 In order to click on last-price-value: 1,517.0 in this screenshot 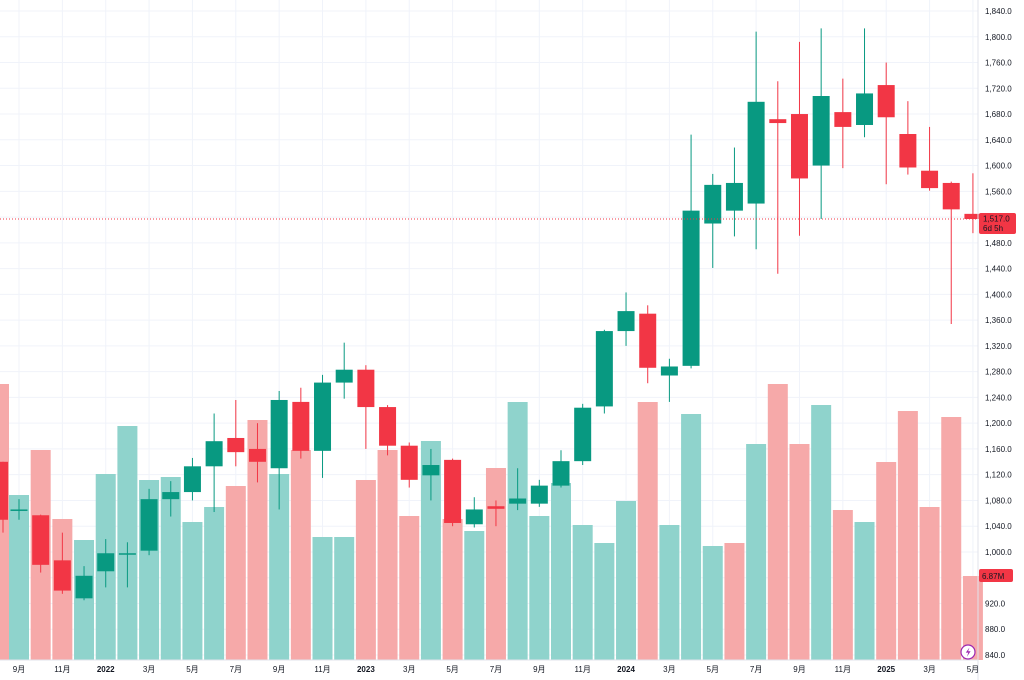, I will do `click(996, 219)`.